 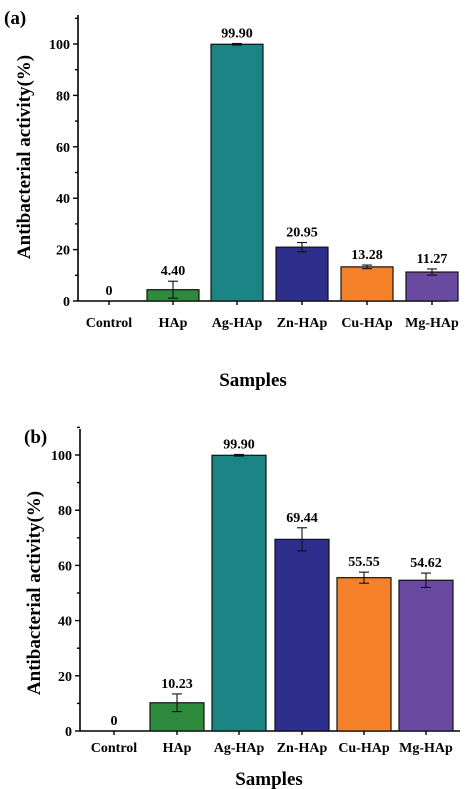 What do you see at coordinates (302, 518) in the screenshot?
I see `value-label: 69.44` at bounding box center [302, 518].